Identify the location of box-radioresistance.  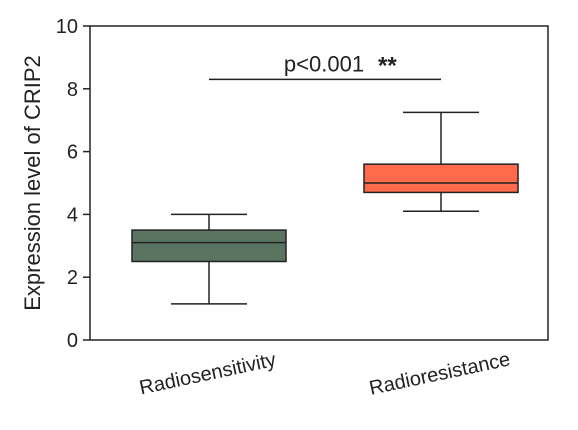
(441, 162).